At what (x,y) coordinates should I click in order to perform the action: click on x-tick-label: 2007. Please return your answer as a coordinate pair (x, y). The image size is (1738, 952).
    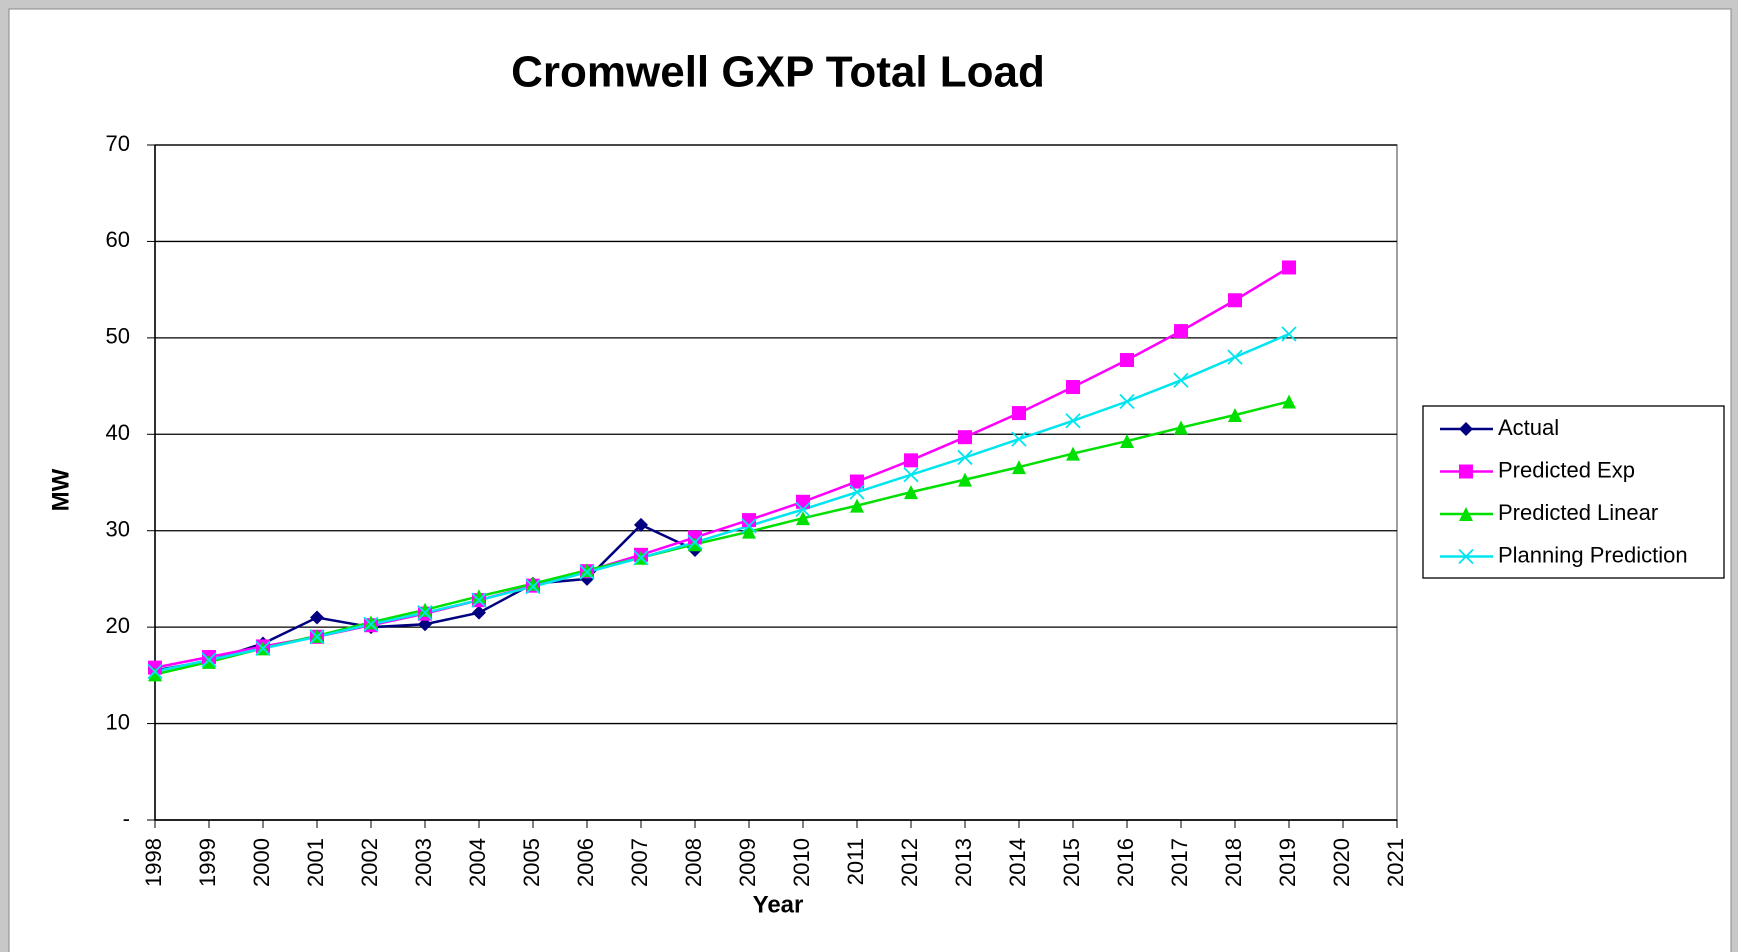
    Looking at the image, I should click on (639, 862).